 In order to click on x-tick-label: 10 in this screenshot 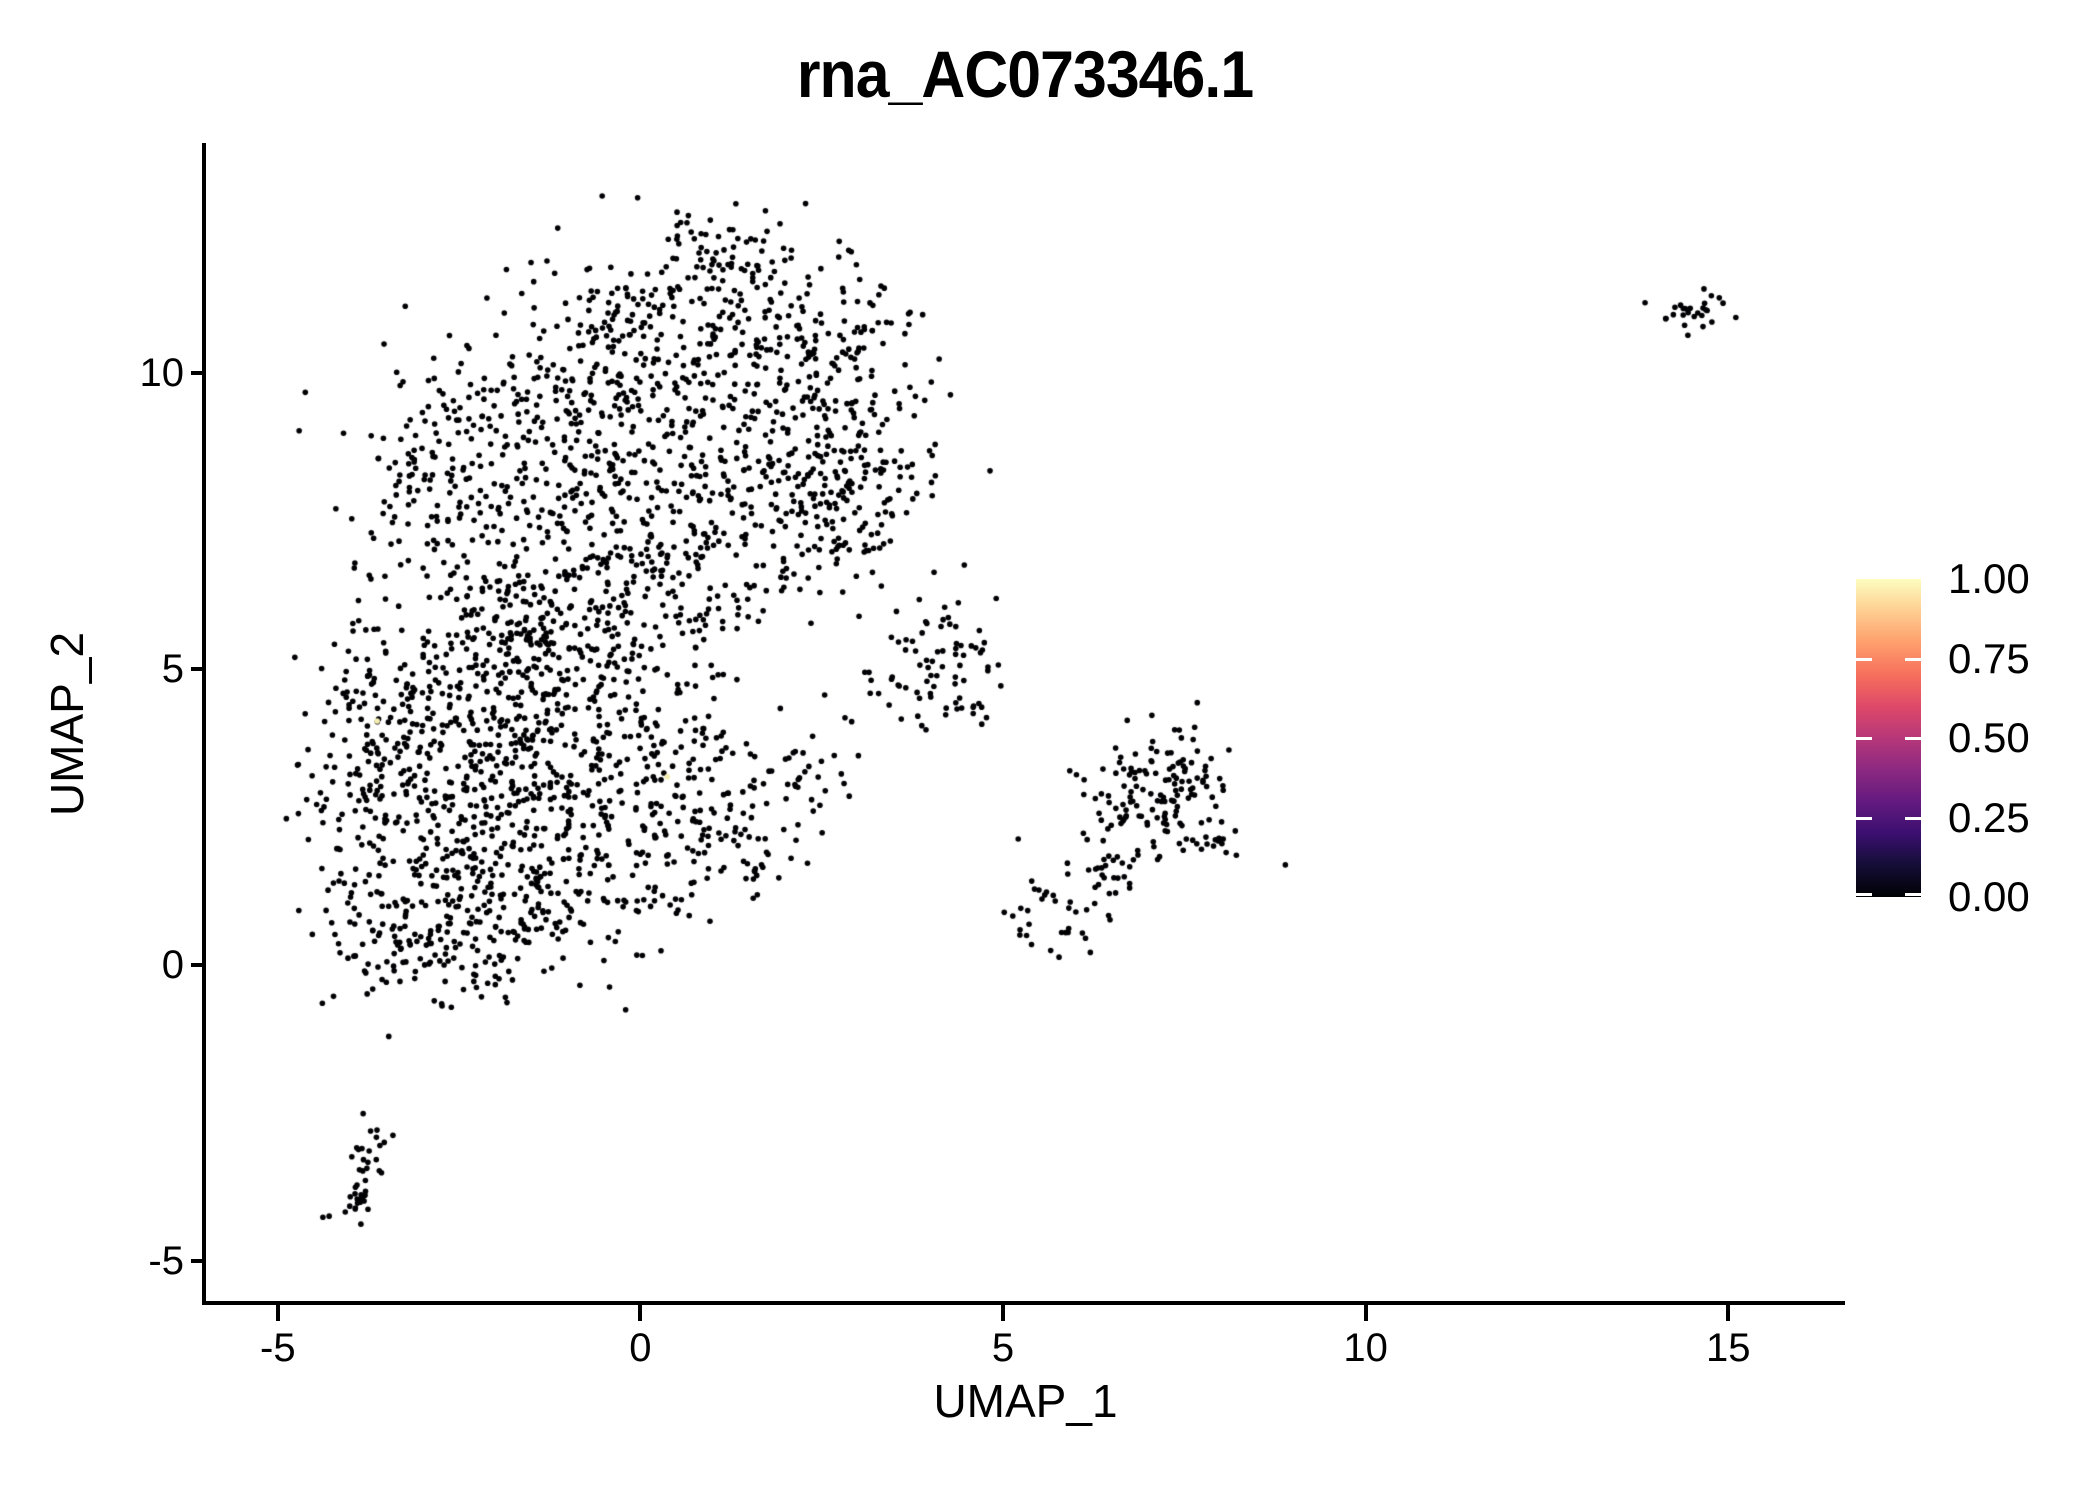, I will do `click(1365, 1348)`.